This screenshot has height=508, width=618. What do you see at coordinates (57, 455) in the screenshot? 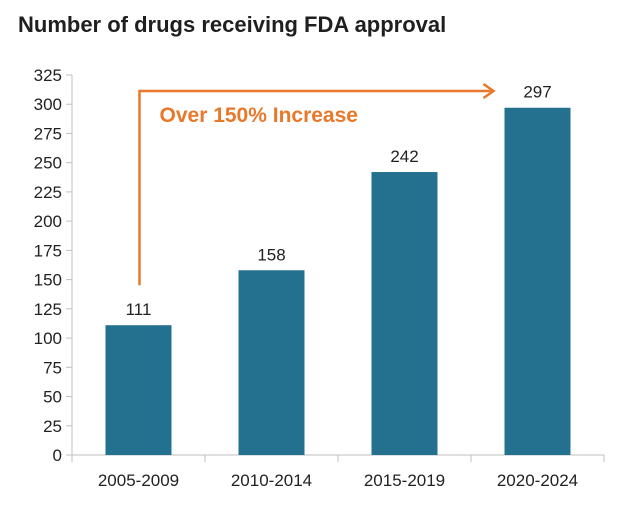
I see `y-tick-label: 0` at bounding box center [57, 455].